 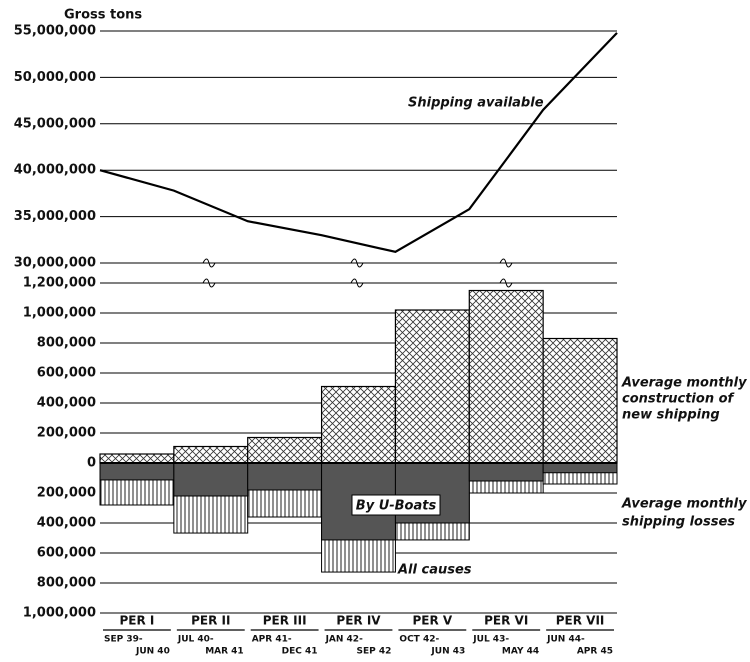 I want to click on y-tick-label: 45,000,000, so click(x=55, y=123).